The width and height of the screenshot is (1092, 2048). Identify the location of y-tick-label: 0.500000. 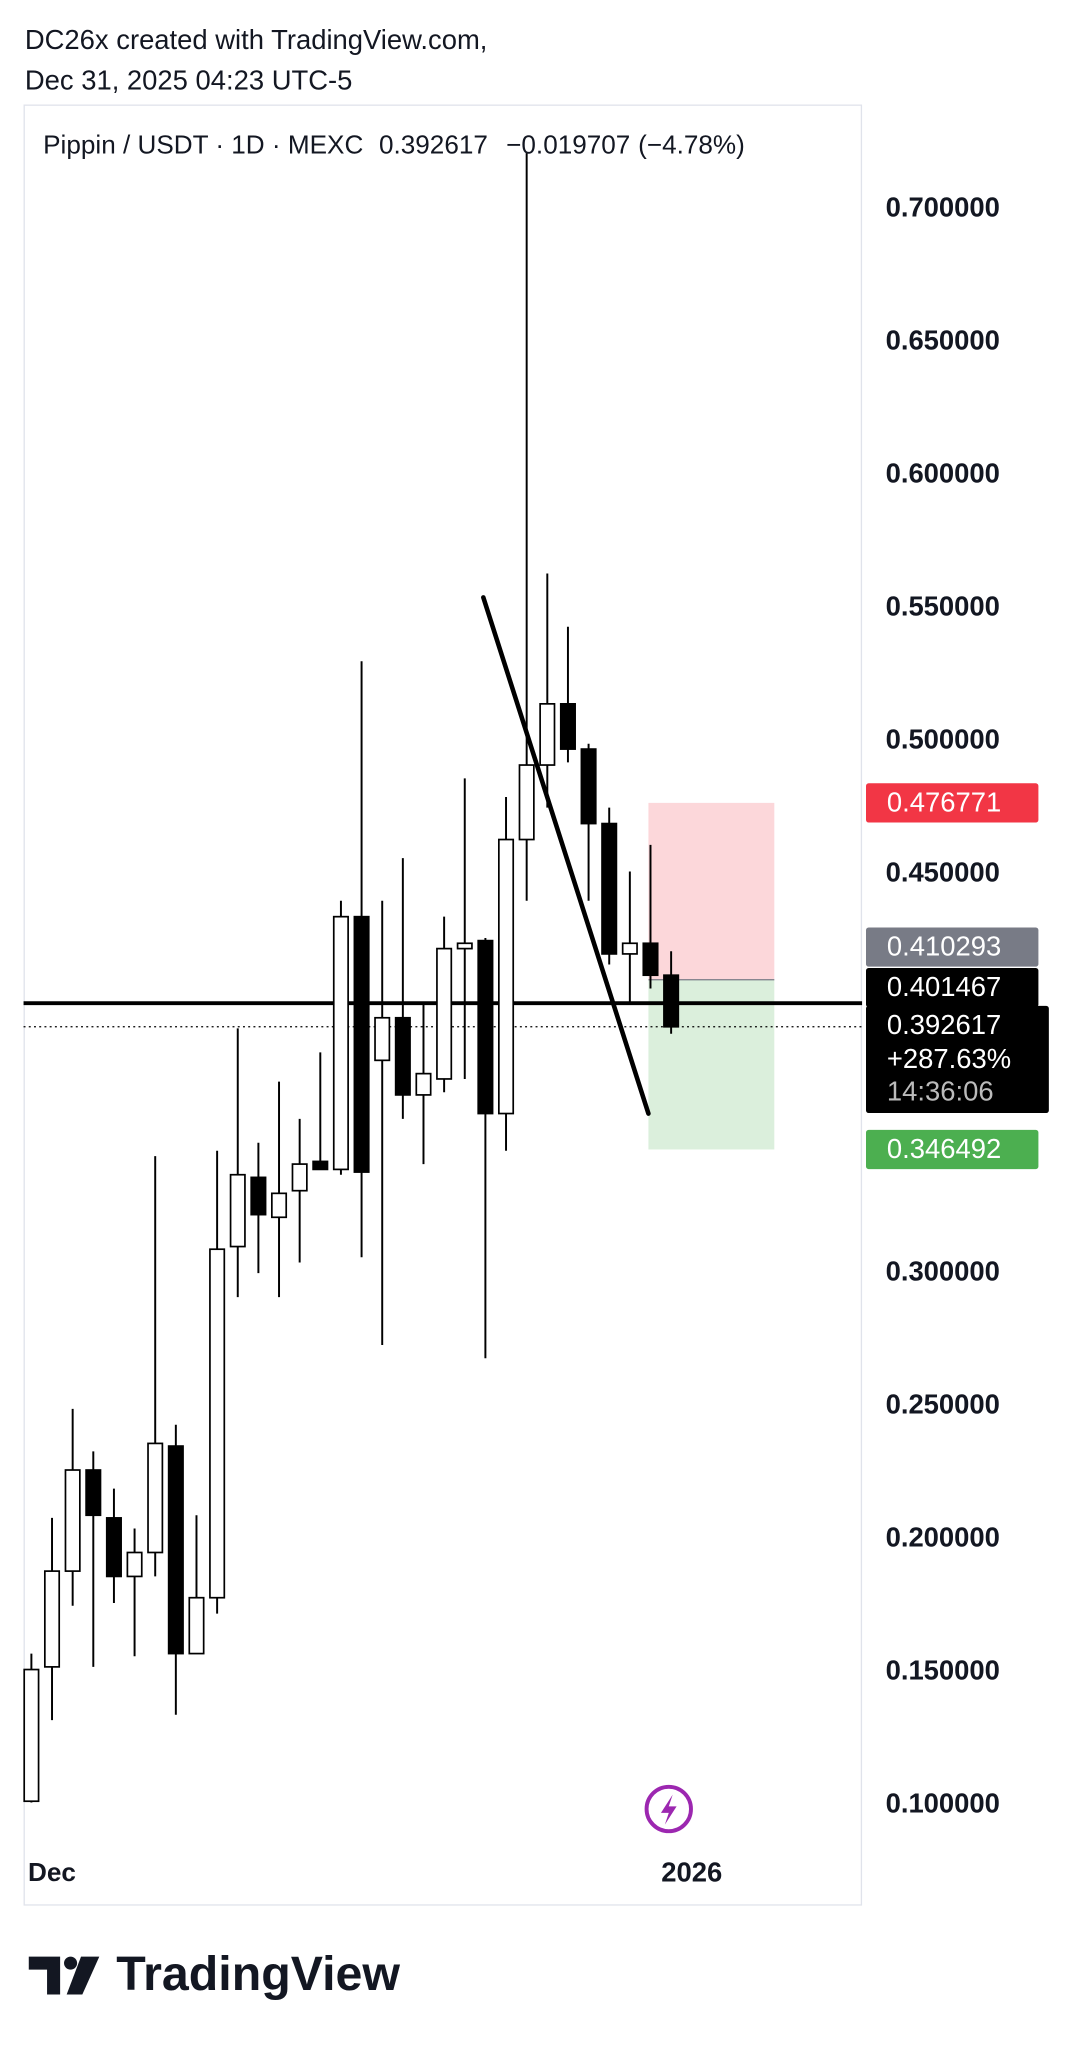
(943, 738).